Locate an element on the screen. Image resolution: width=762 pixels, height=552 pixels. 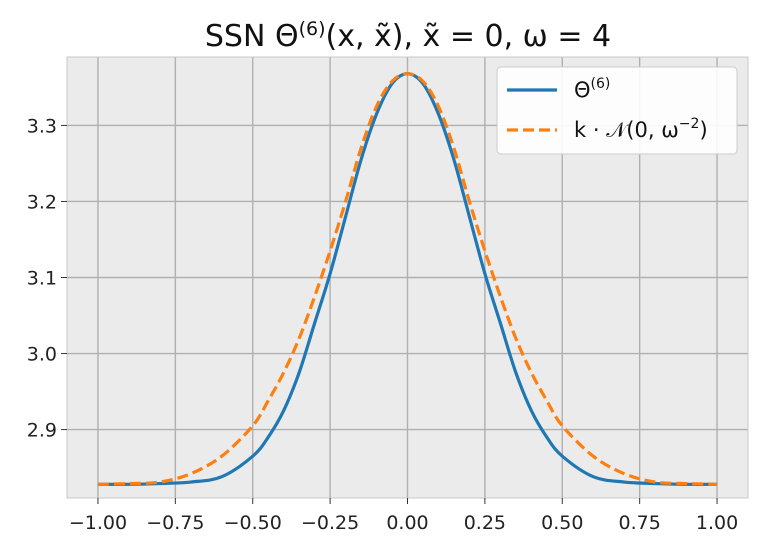
legend-label-theta: Θ(6) is located at coordinates (592, 89).